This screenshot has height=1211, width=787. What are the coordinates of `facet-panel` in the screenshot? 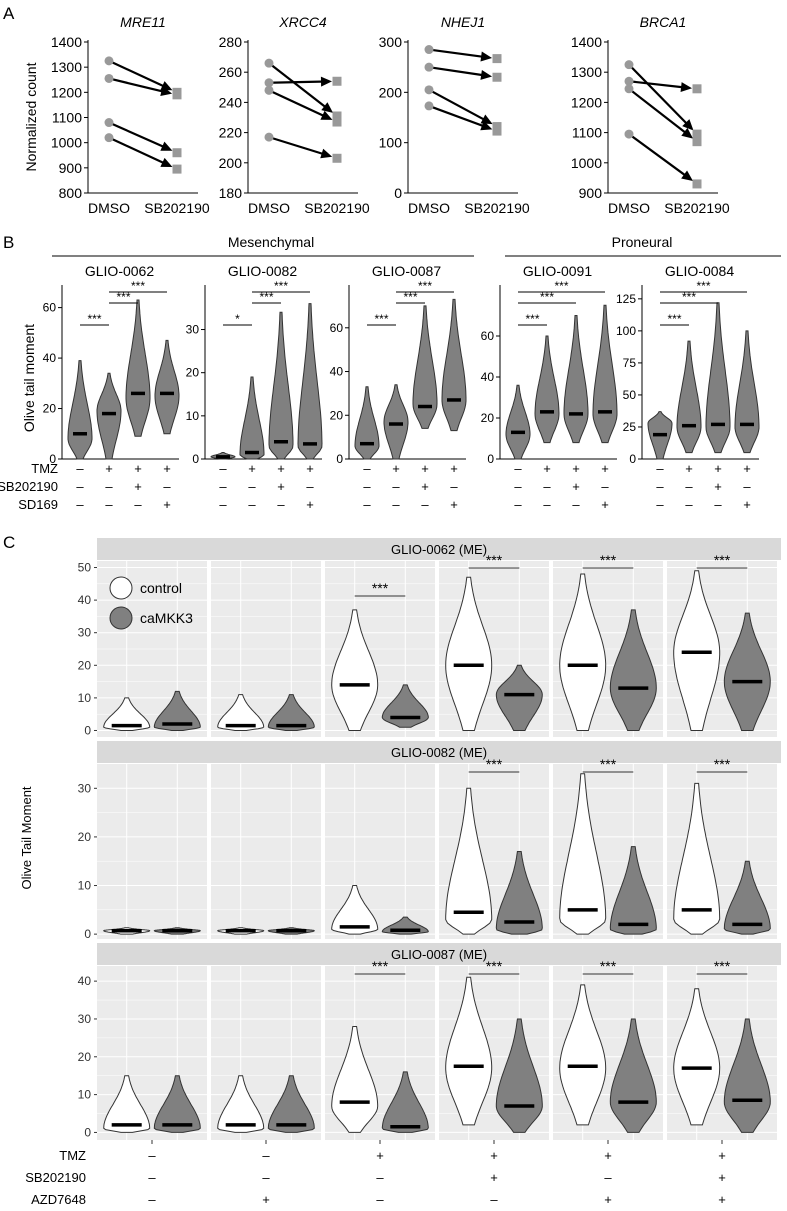 It's located at (266, 851).